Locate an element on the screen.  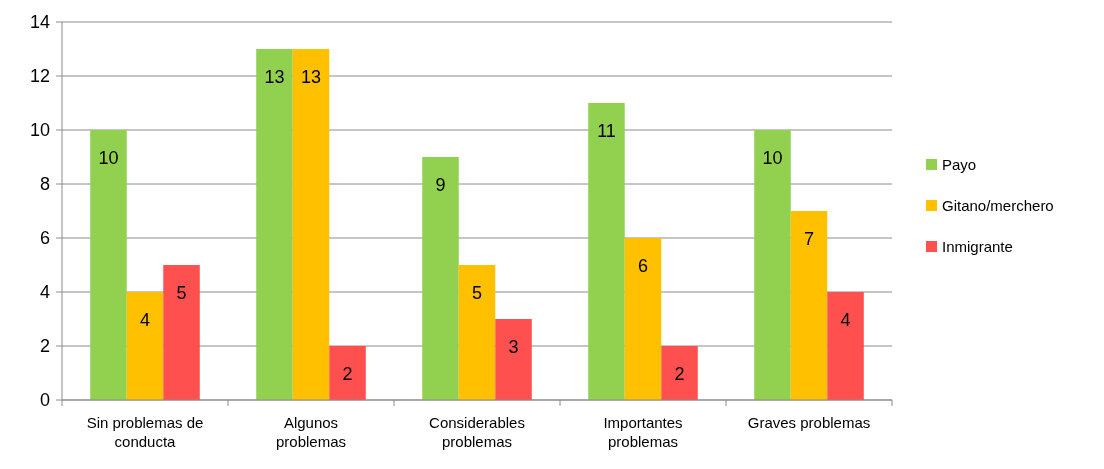
x-tick-label: Considerables problemas is located at coordinates (477, 432).